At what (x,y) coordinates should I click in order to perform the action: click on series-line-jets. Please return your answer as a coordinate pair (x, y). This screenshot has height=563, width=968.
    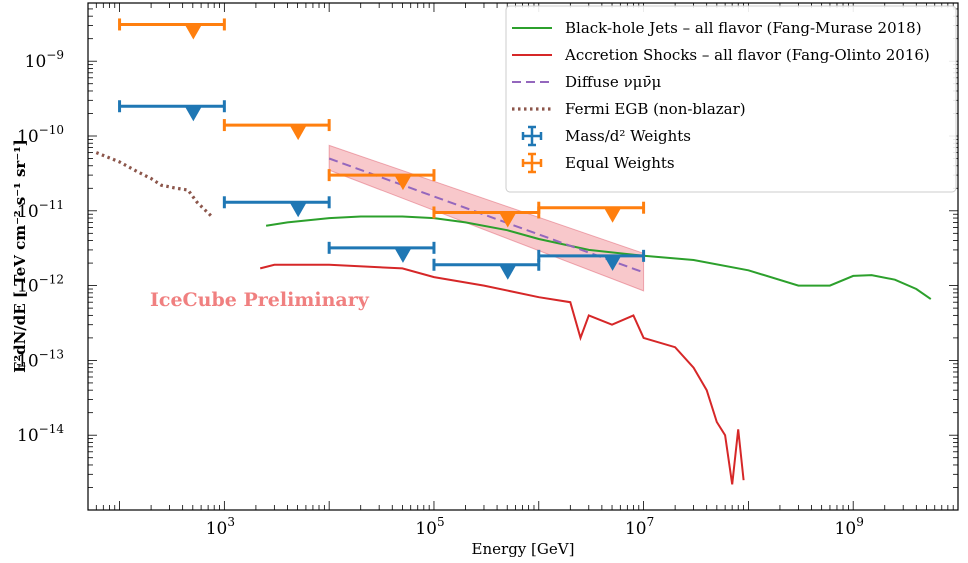
    Looking at the image, I should click on (598, 257).